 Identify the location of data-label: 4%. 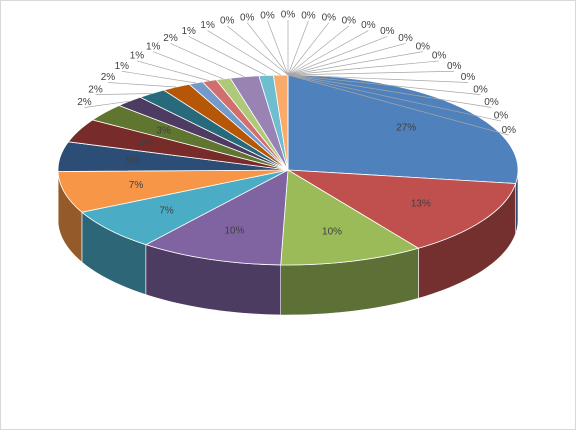
(146, 143).